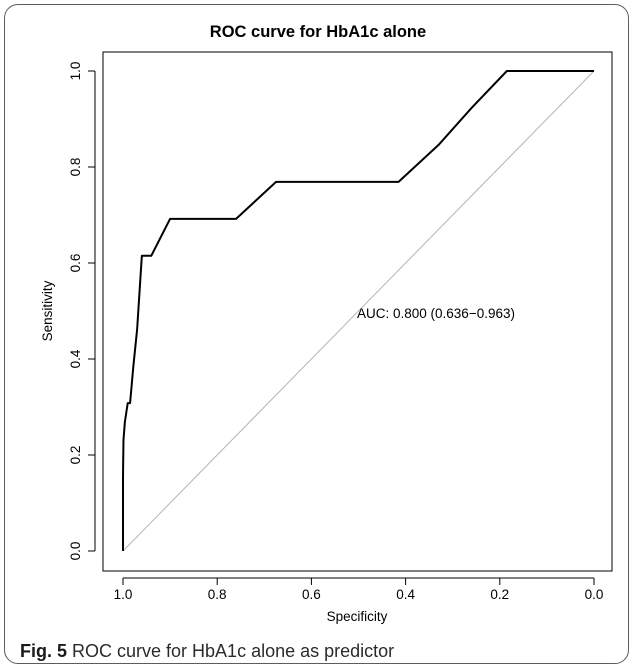 The image size is (636, 670). I want to click on y-tick-label: 1.0, so click(75, 71).